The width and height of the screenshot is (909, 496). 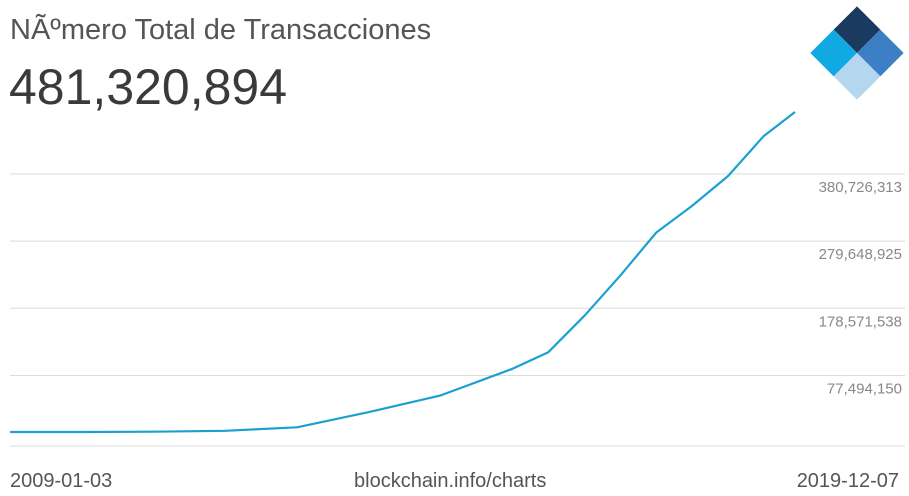 I want to click on blockchain-logo-icon, so click(x=857, y=53).